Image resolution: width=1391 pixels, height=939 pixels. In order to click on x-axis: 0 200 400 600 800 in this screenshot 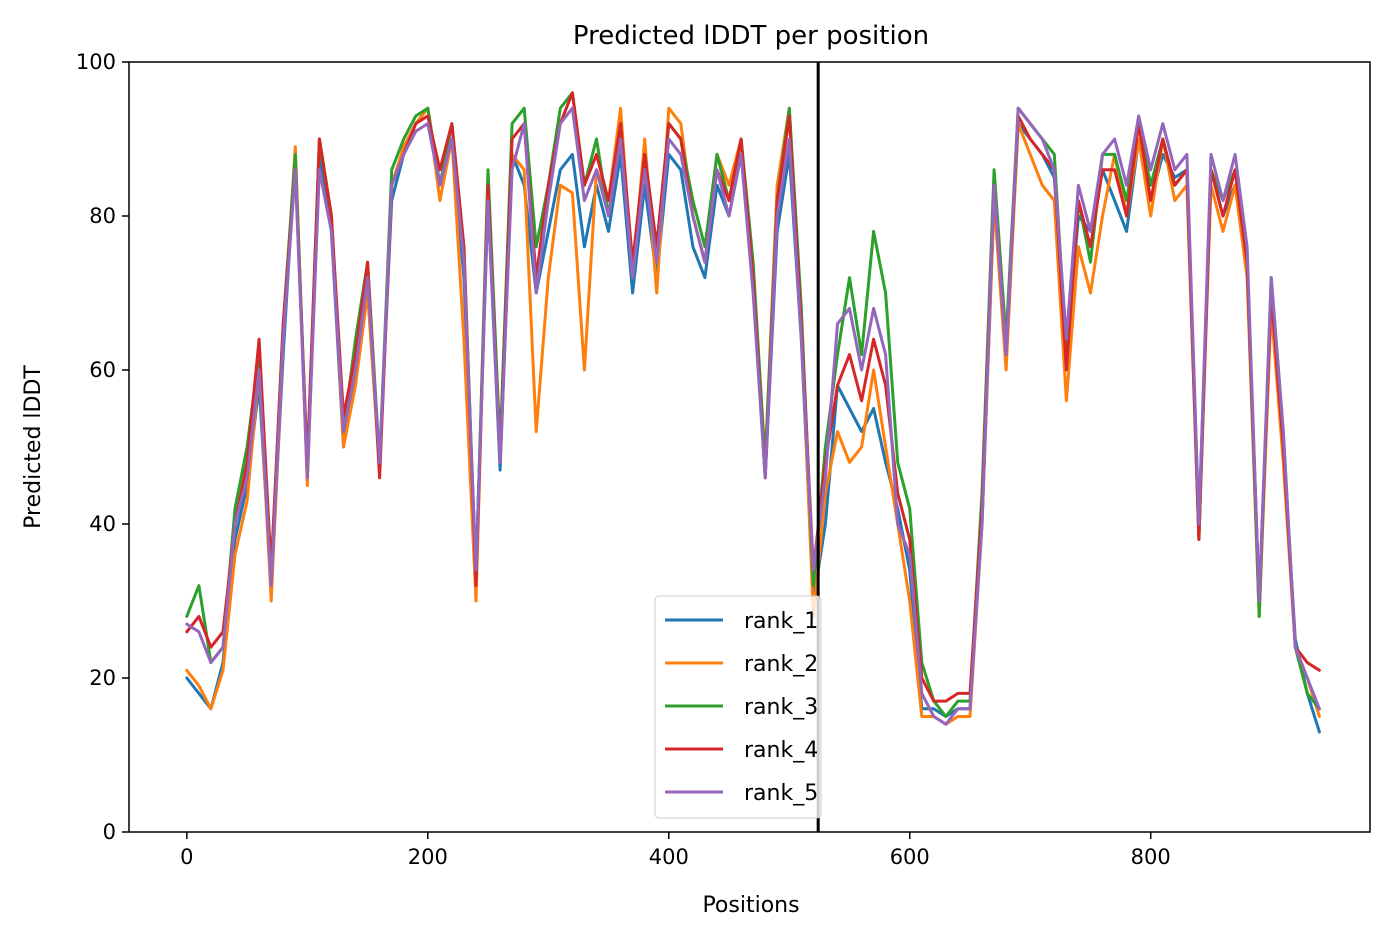, I will do `click(675, 850)`.